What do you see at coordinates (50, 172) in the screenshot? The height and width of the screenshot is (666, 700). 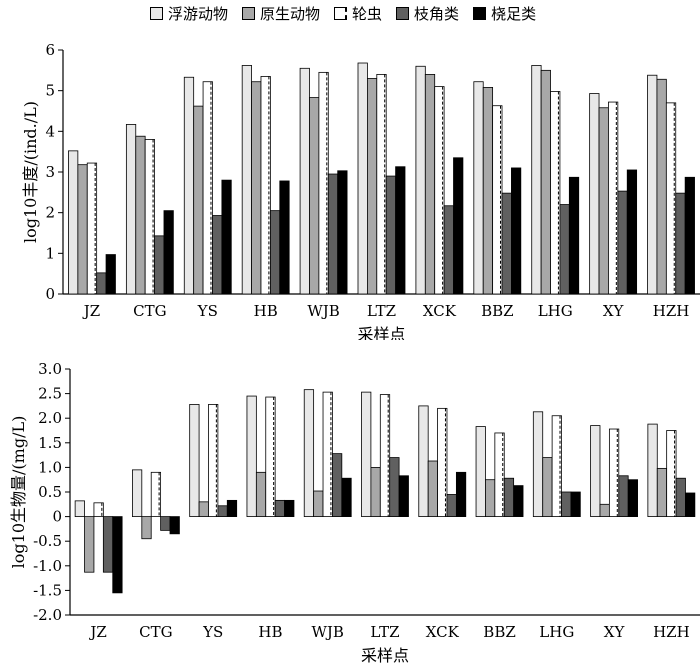 I see `y-tick-label: 3` at bounding box center [50, 172].